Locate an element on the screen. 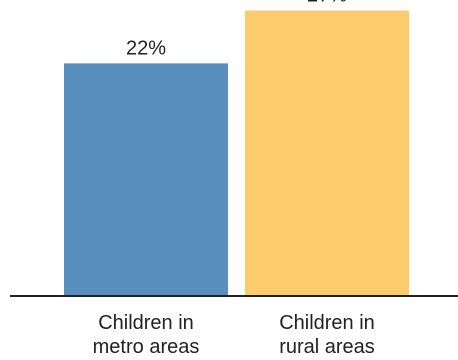 The width and height of the screenshot is (458, 360). category-label-1-line-1: Children in is located at coordinates (146, 323).